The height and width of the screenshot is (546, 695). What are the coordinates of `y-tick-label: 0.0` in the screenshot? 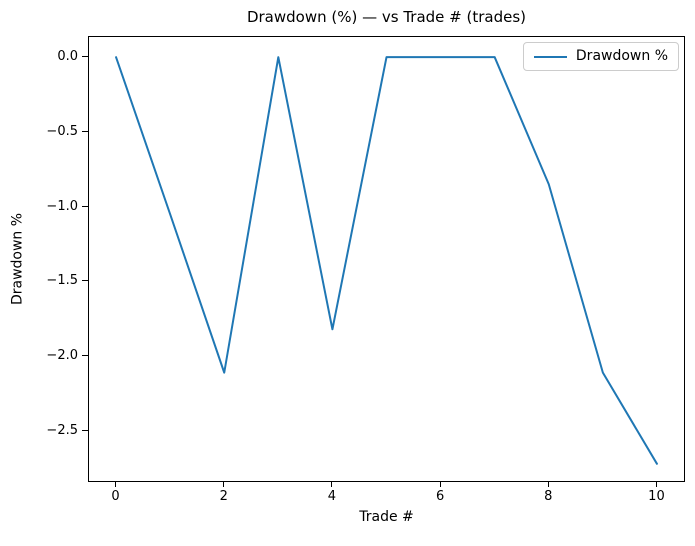 It's located at (67, 57).